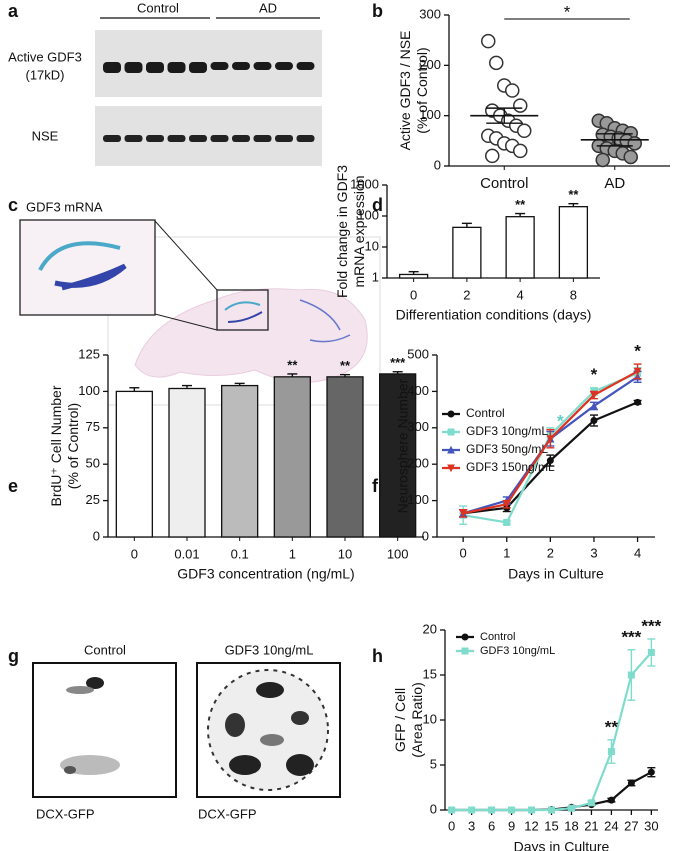 This screenshot has height=851, width=685. What do you see at coordinates (105, 649) in the screenshot?
I see `condition-label: Control` at bounding box center [105, 649].